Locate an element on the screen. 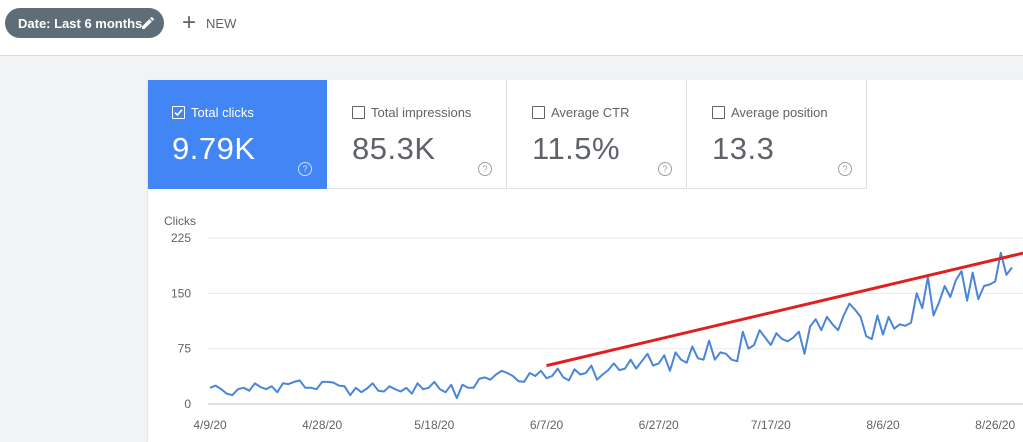 This screenshot has height=442, width=1023. top-toolbar: Date: Last 6 months + NEW is located at coordinates (511, 28).